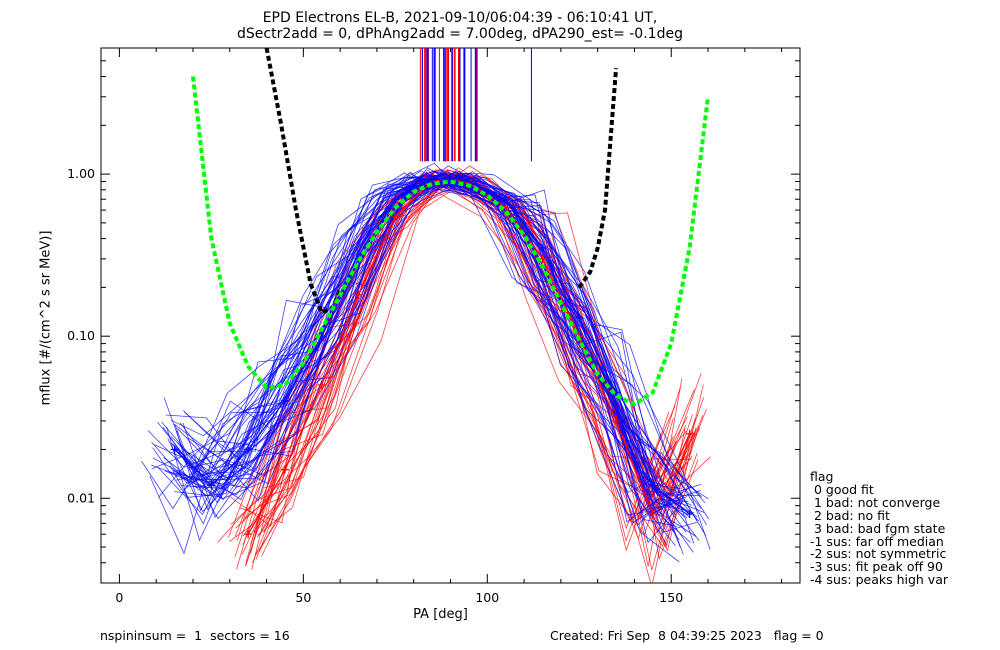  I want to click on y-tick-label: 0.10, so click(81, 335).